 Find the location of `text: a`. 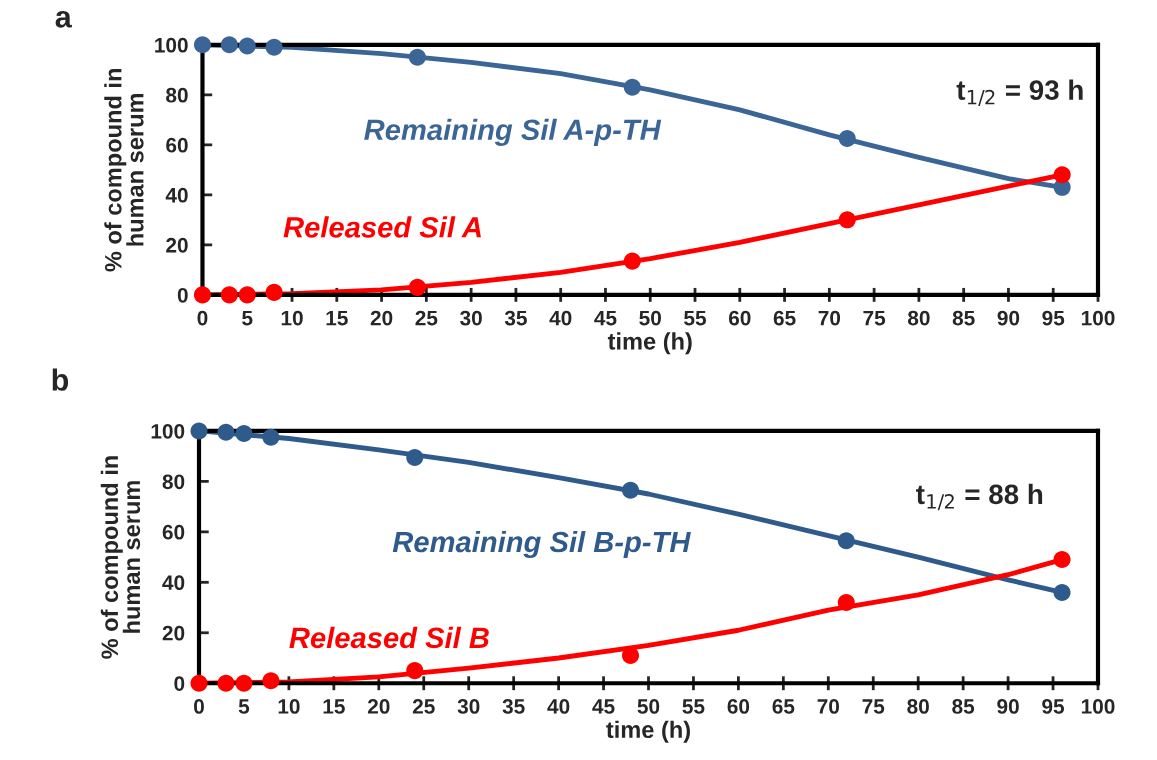

text: a is located at coordinates (63, 19).